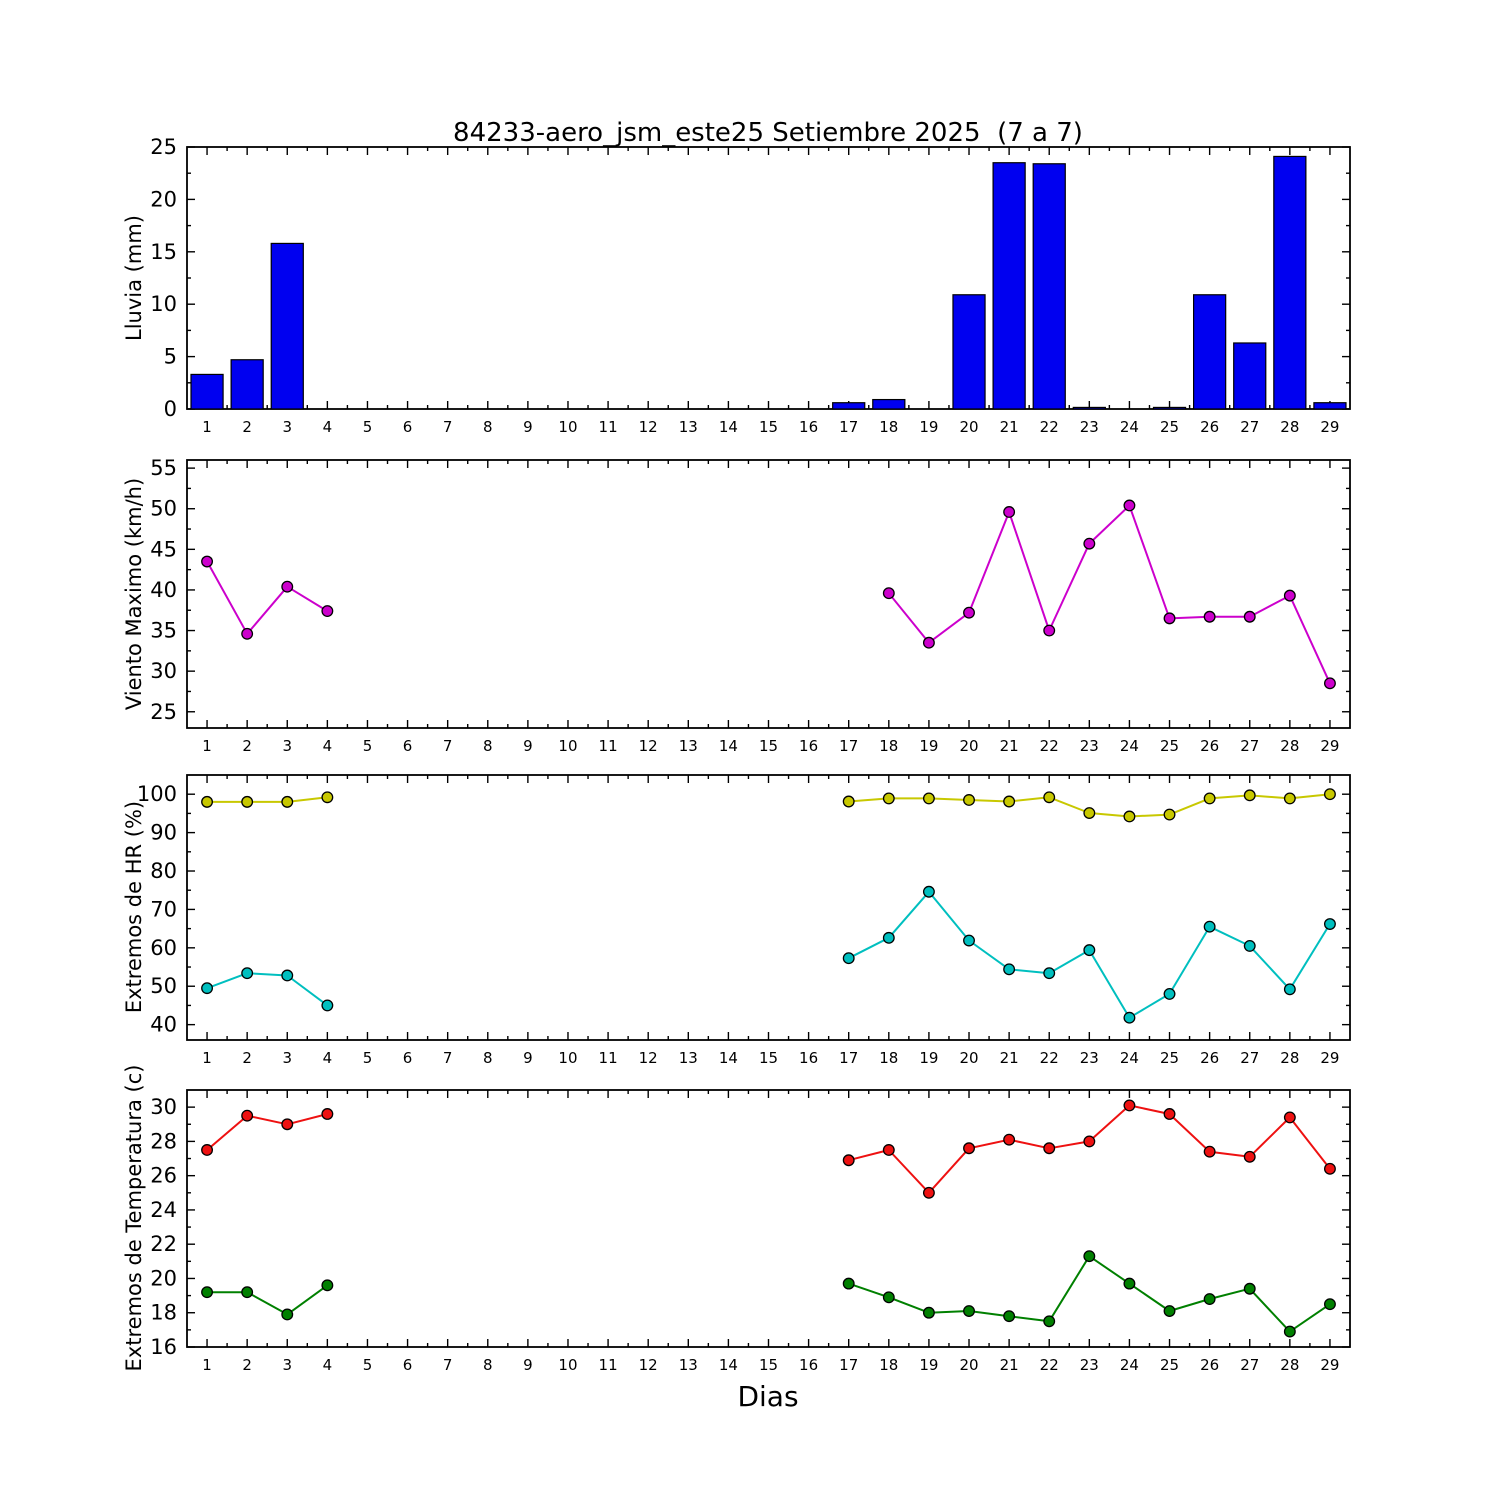 The image size is (1500, 1504). I want to click on ylabel-viento: Viento Maximo (km/h), so click(134, 594).